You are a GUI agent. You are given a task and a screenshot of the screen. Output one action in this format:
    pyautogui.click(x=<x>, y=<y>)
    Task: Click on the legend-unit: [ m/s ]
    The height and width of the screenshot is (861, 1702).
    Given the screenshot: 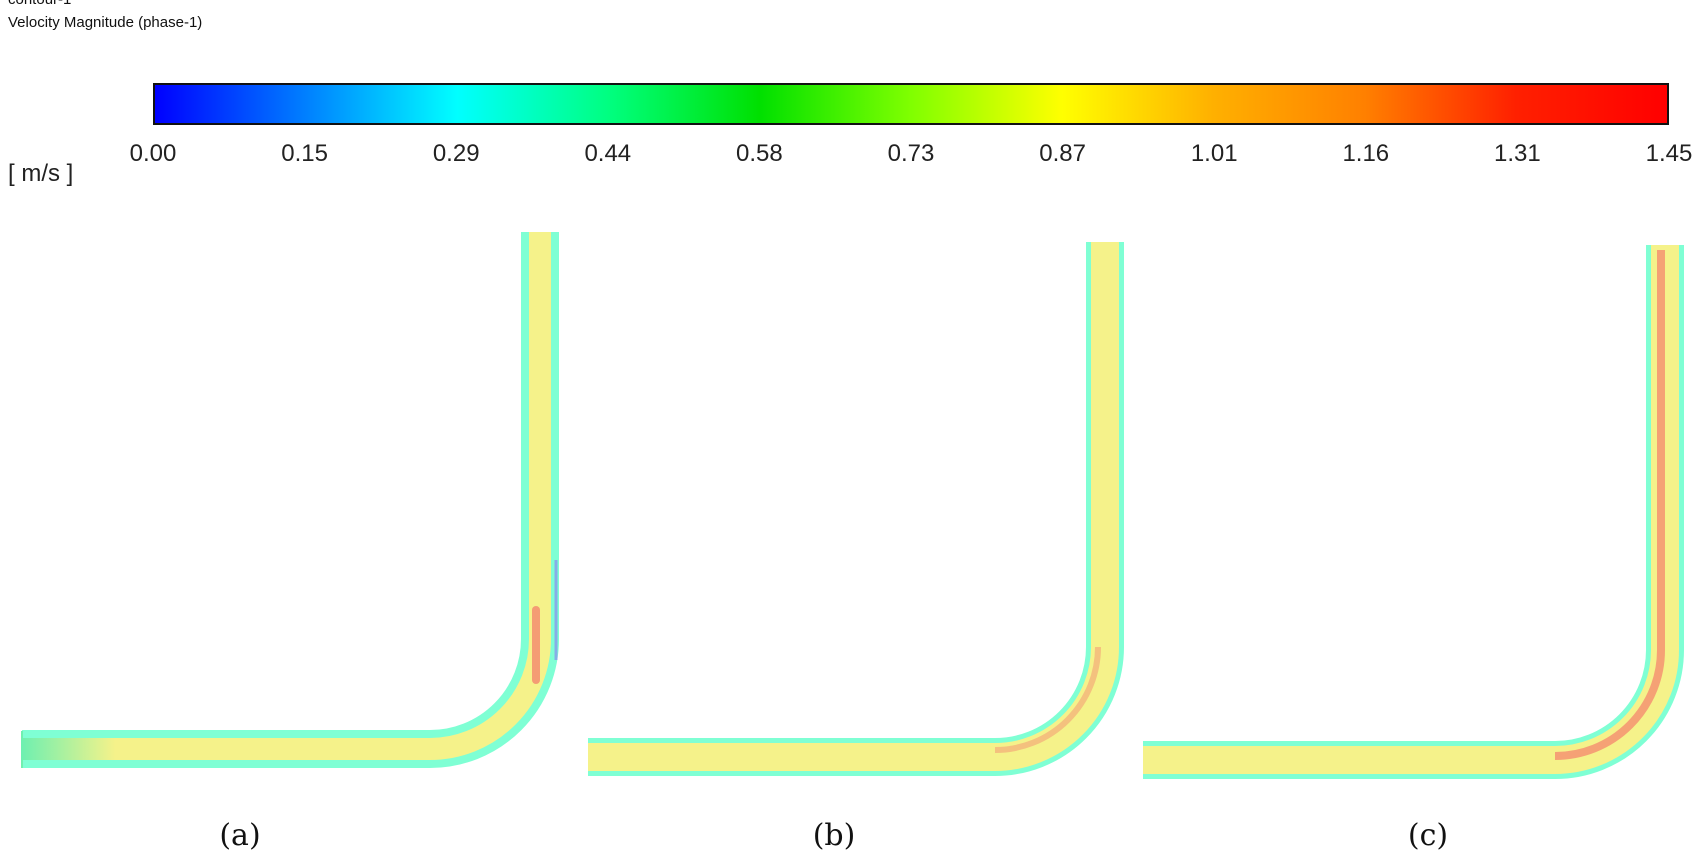 What is the action you would take?
    pyautogui.click(x=41, y=173)
    